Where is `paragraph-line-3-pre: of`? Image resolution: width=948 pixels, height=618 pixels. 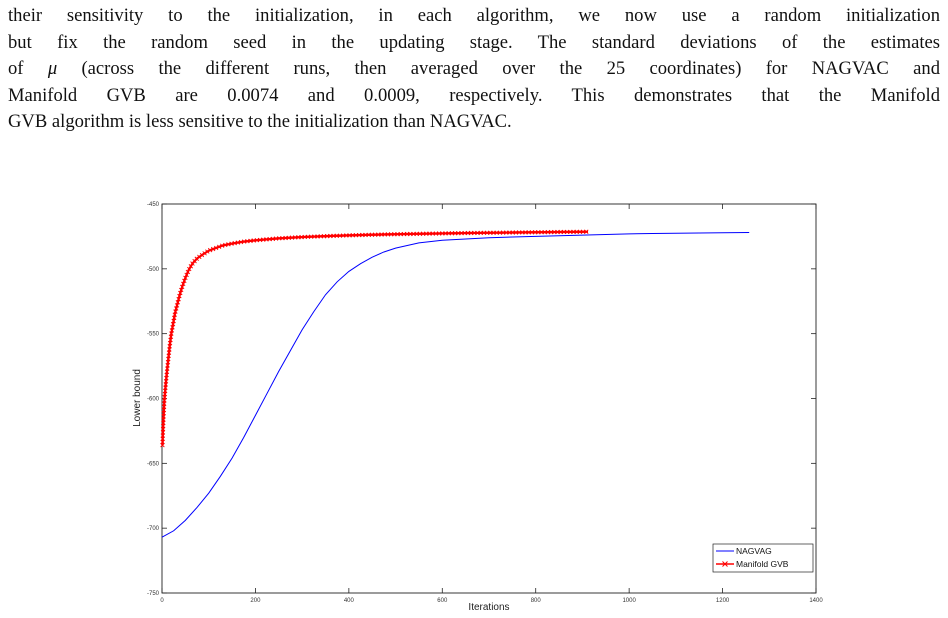 paragraph-line-3-pre: of is located at coordinates (28, 68).